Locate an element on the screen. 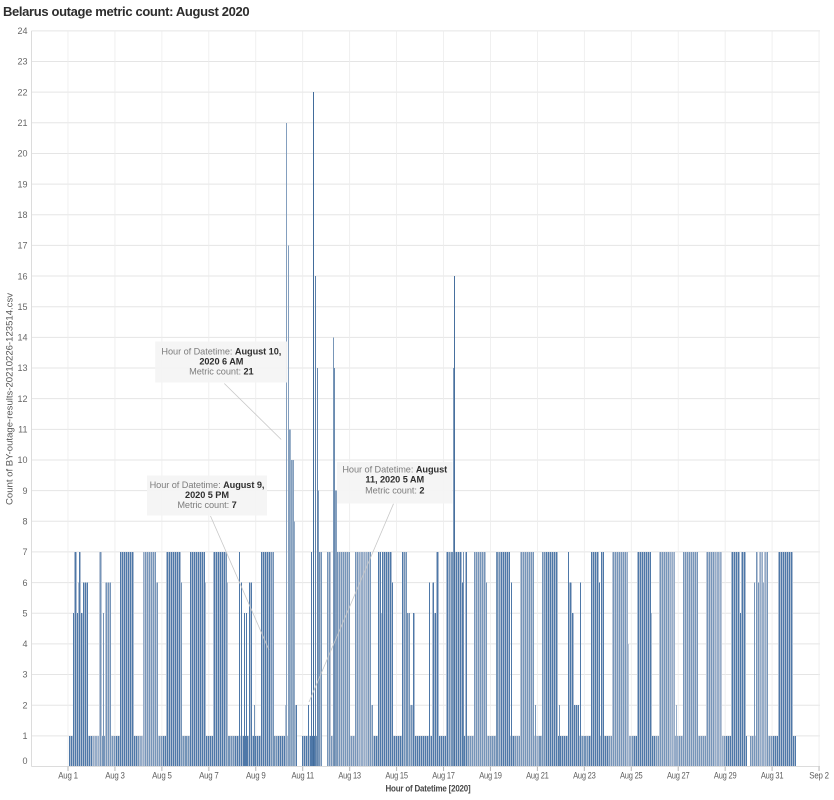  svg-text: 11, 2020 5 AM is located at coordinates (394, 480).